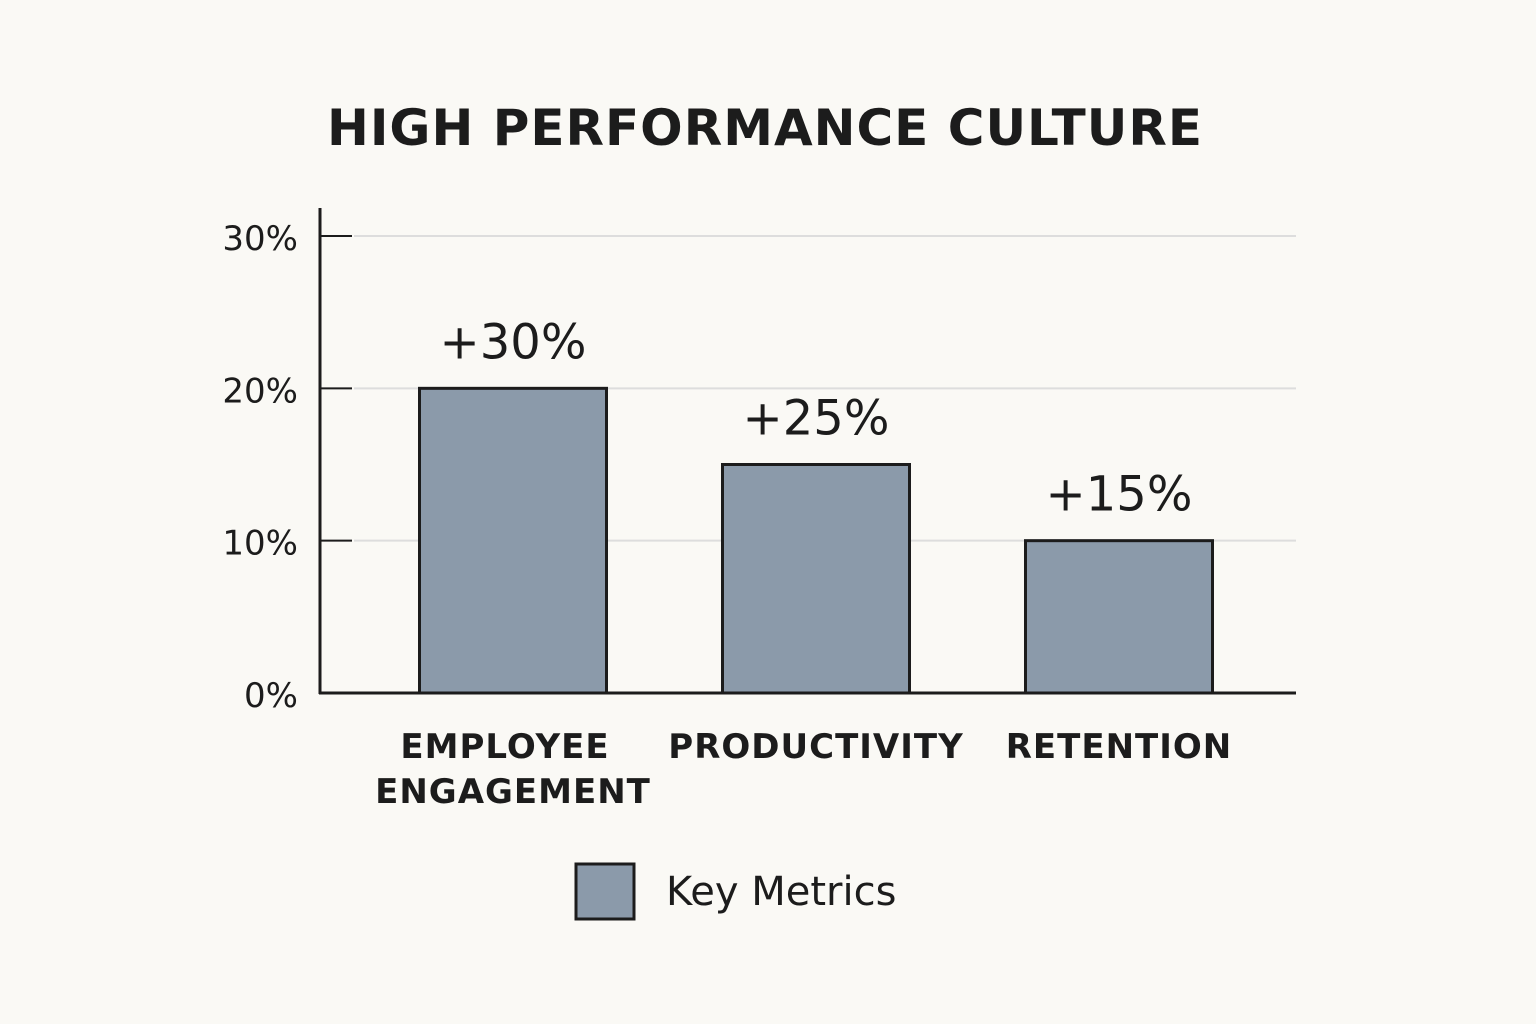 This screenshot has width=1536, height=1024. Describe the element at coordinates (271, 696) in the screenshot. I see `y-tick-label: 0%` at that location.